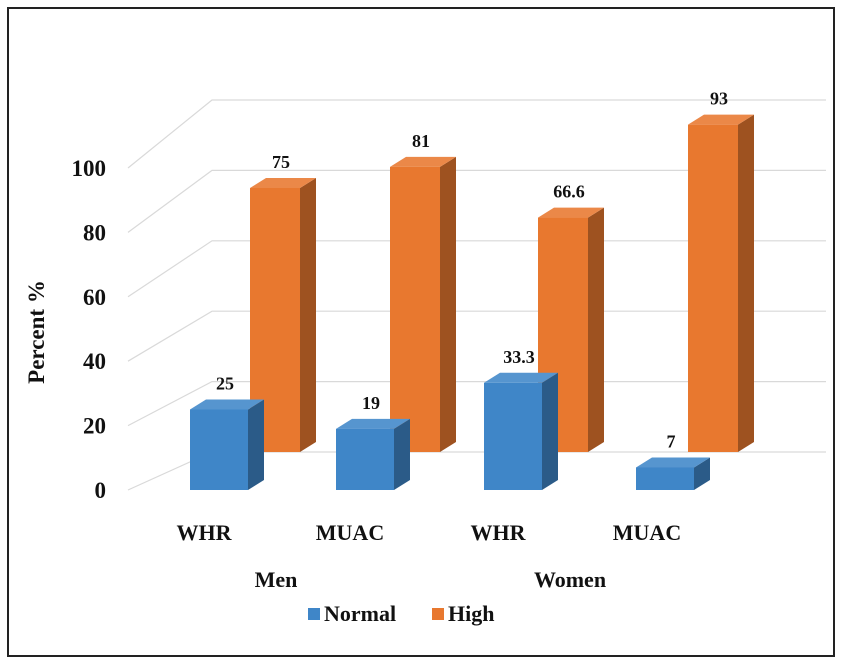  Describe the element at coordinates (371, 403) in the screenshot. I see `data-label: 19` at that location.